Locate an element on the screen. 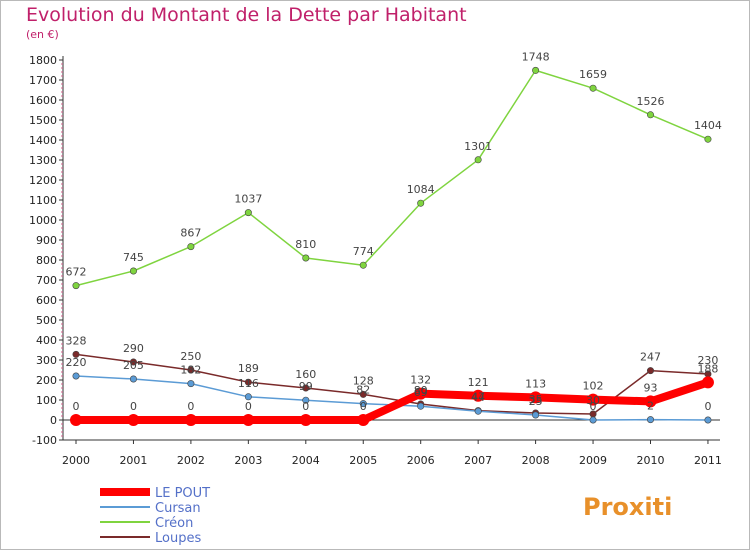 This screenshot has width=750, height=550. y-tick-label: 1300 is located at coordinates (43, 160).